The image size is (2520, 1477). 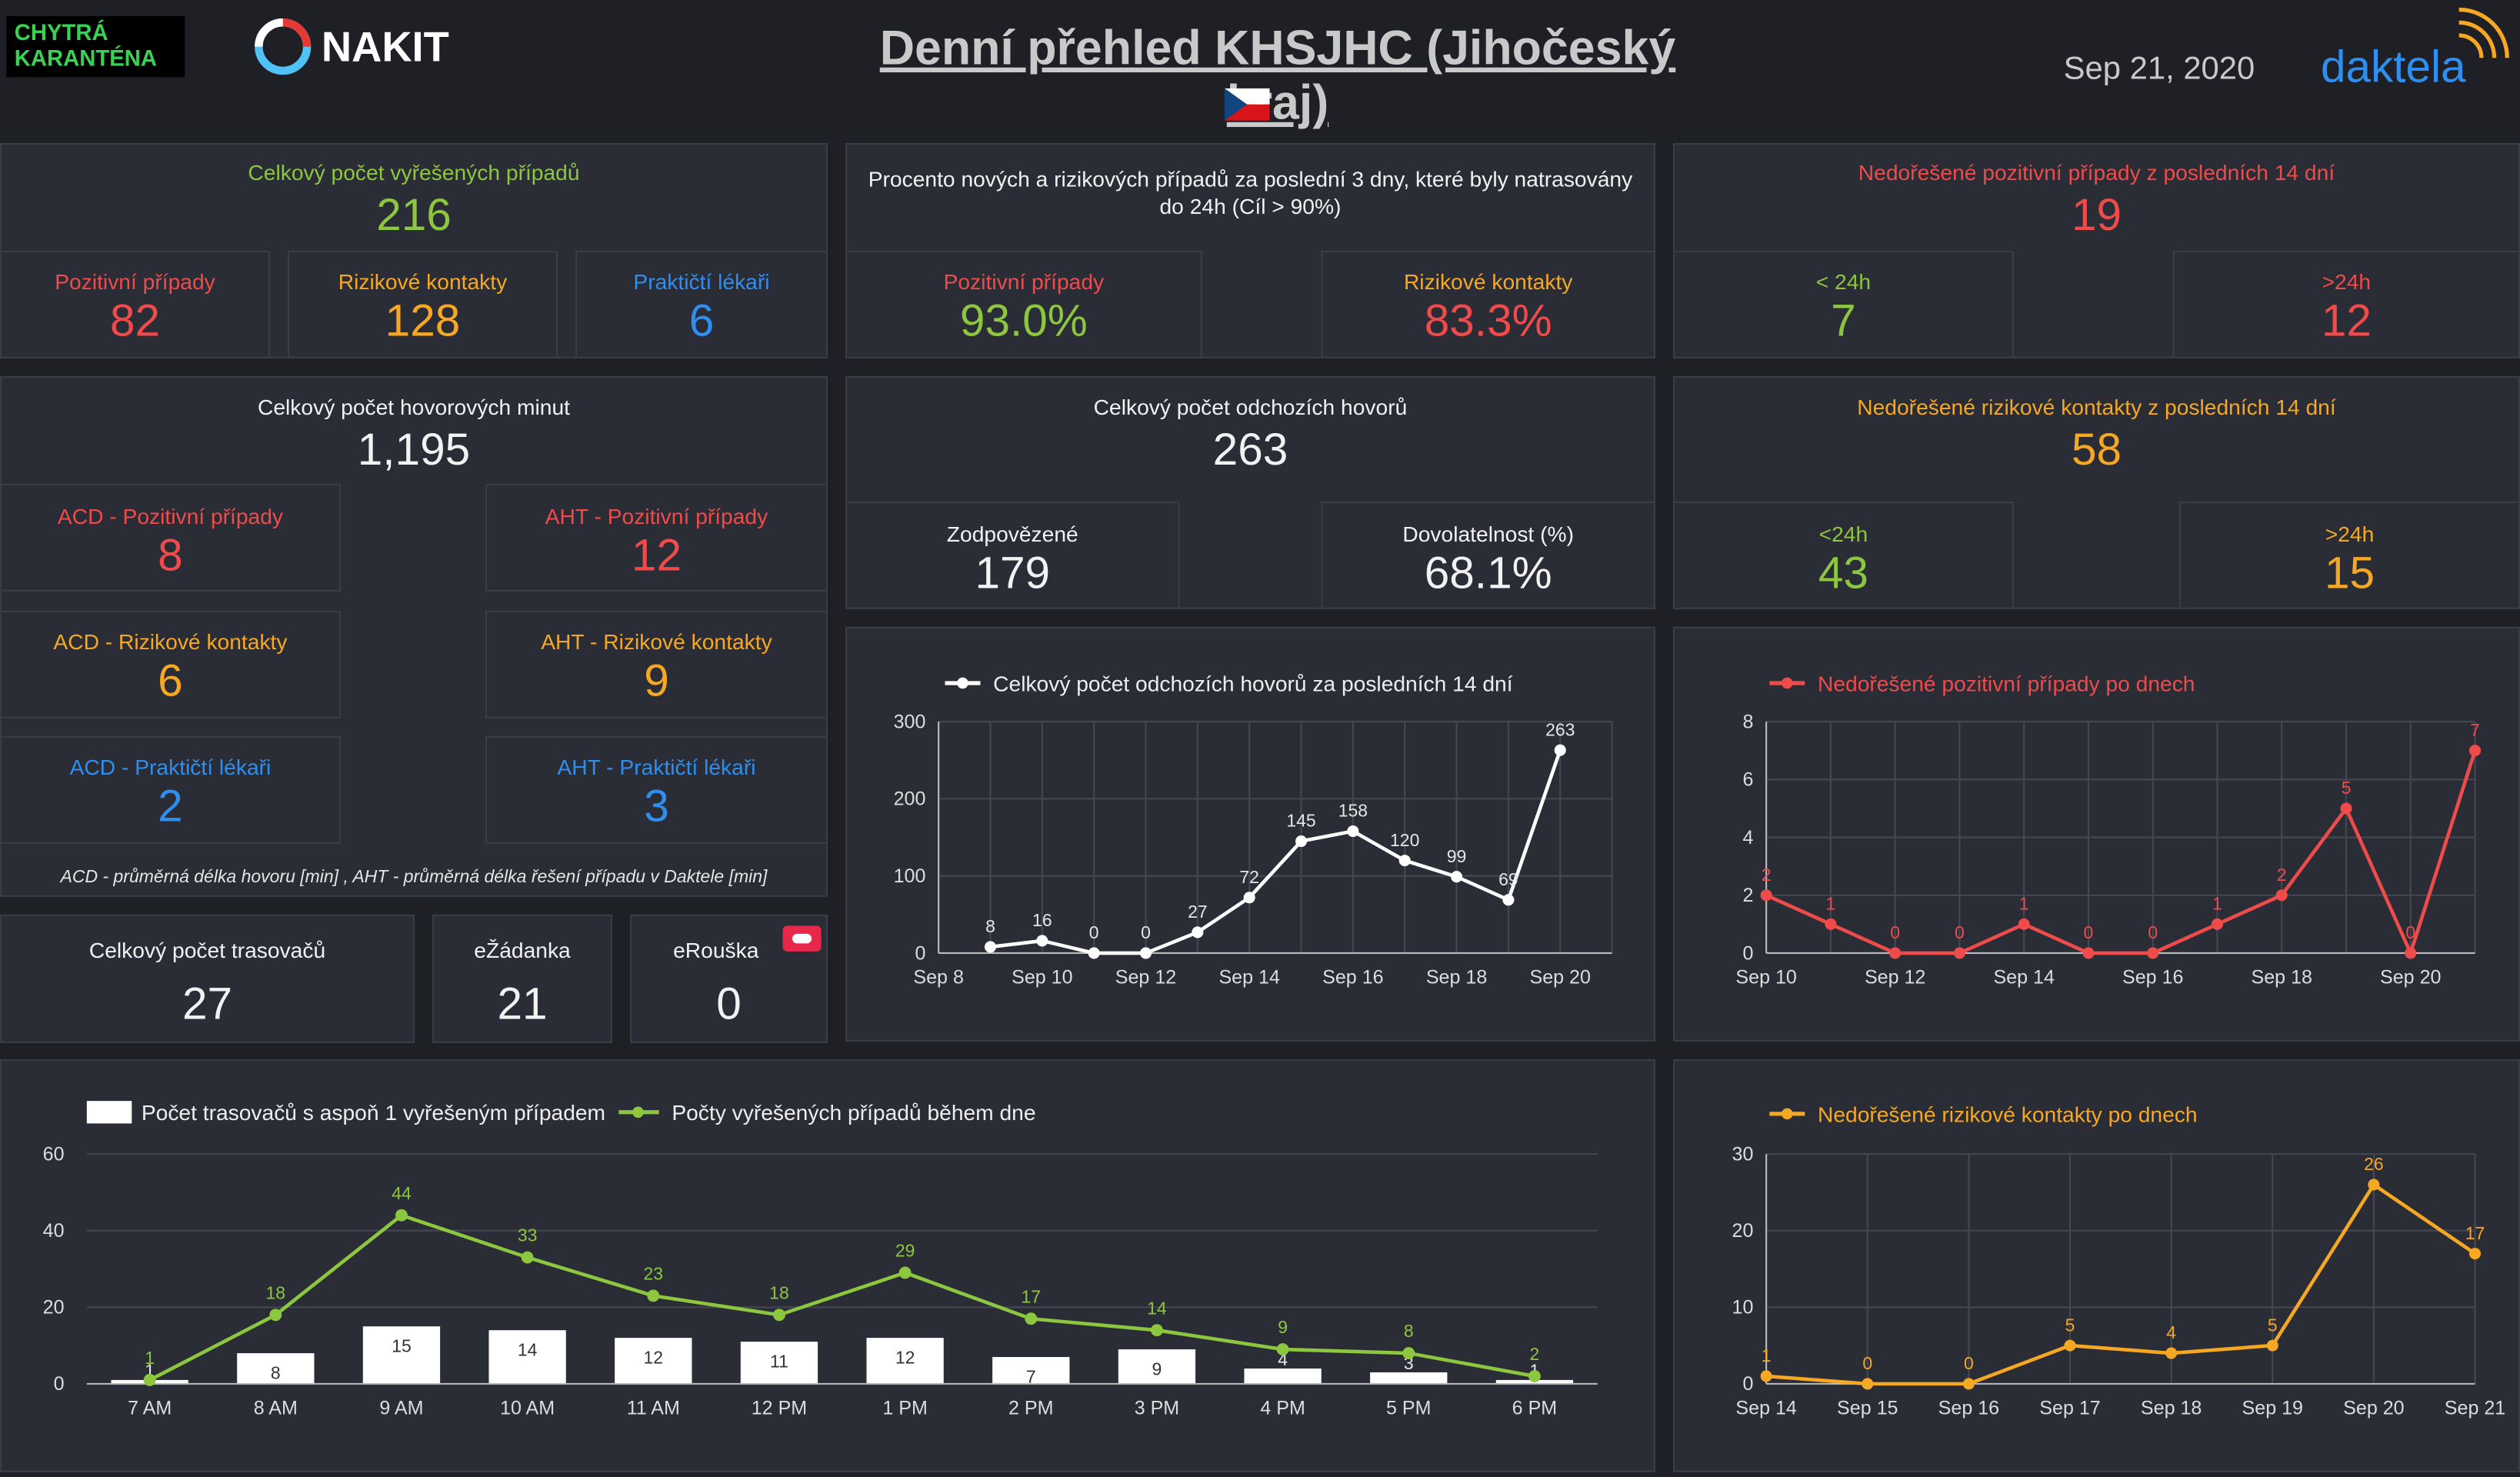 I want to click on data-label: 7, so click(x=2475, y=730).